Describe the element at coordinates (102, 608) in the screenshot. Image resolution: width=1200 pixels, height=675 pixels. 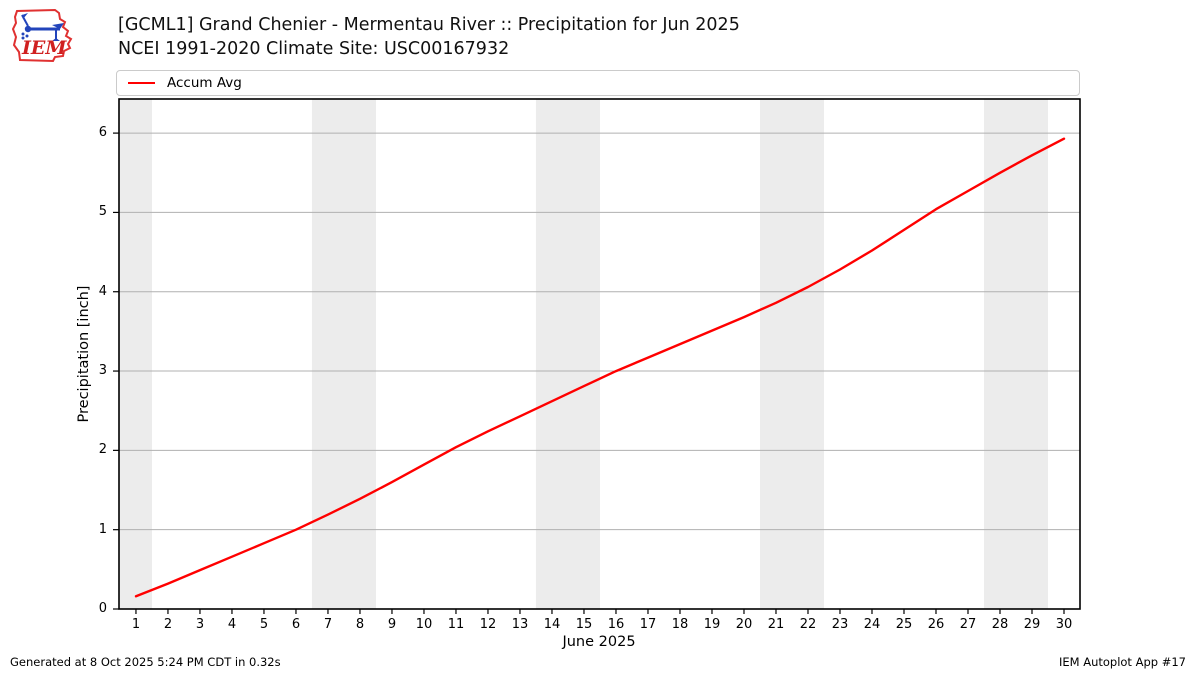
I see `y-tick-label: 0` at that location.